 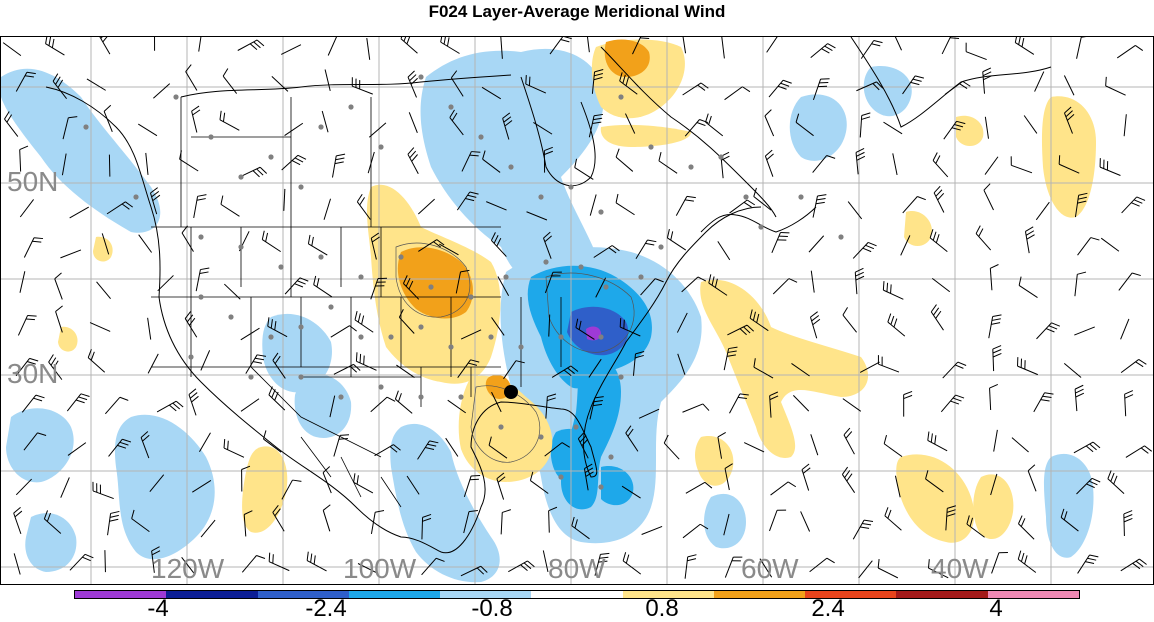 I want to click on coastline-labrador, so click(x=688, y=132).